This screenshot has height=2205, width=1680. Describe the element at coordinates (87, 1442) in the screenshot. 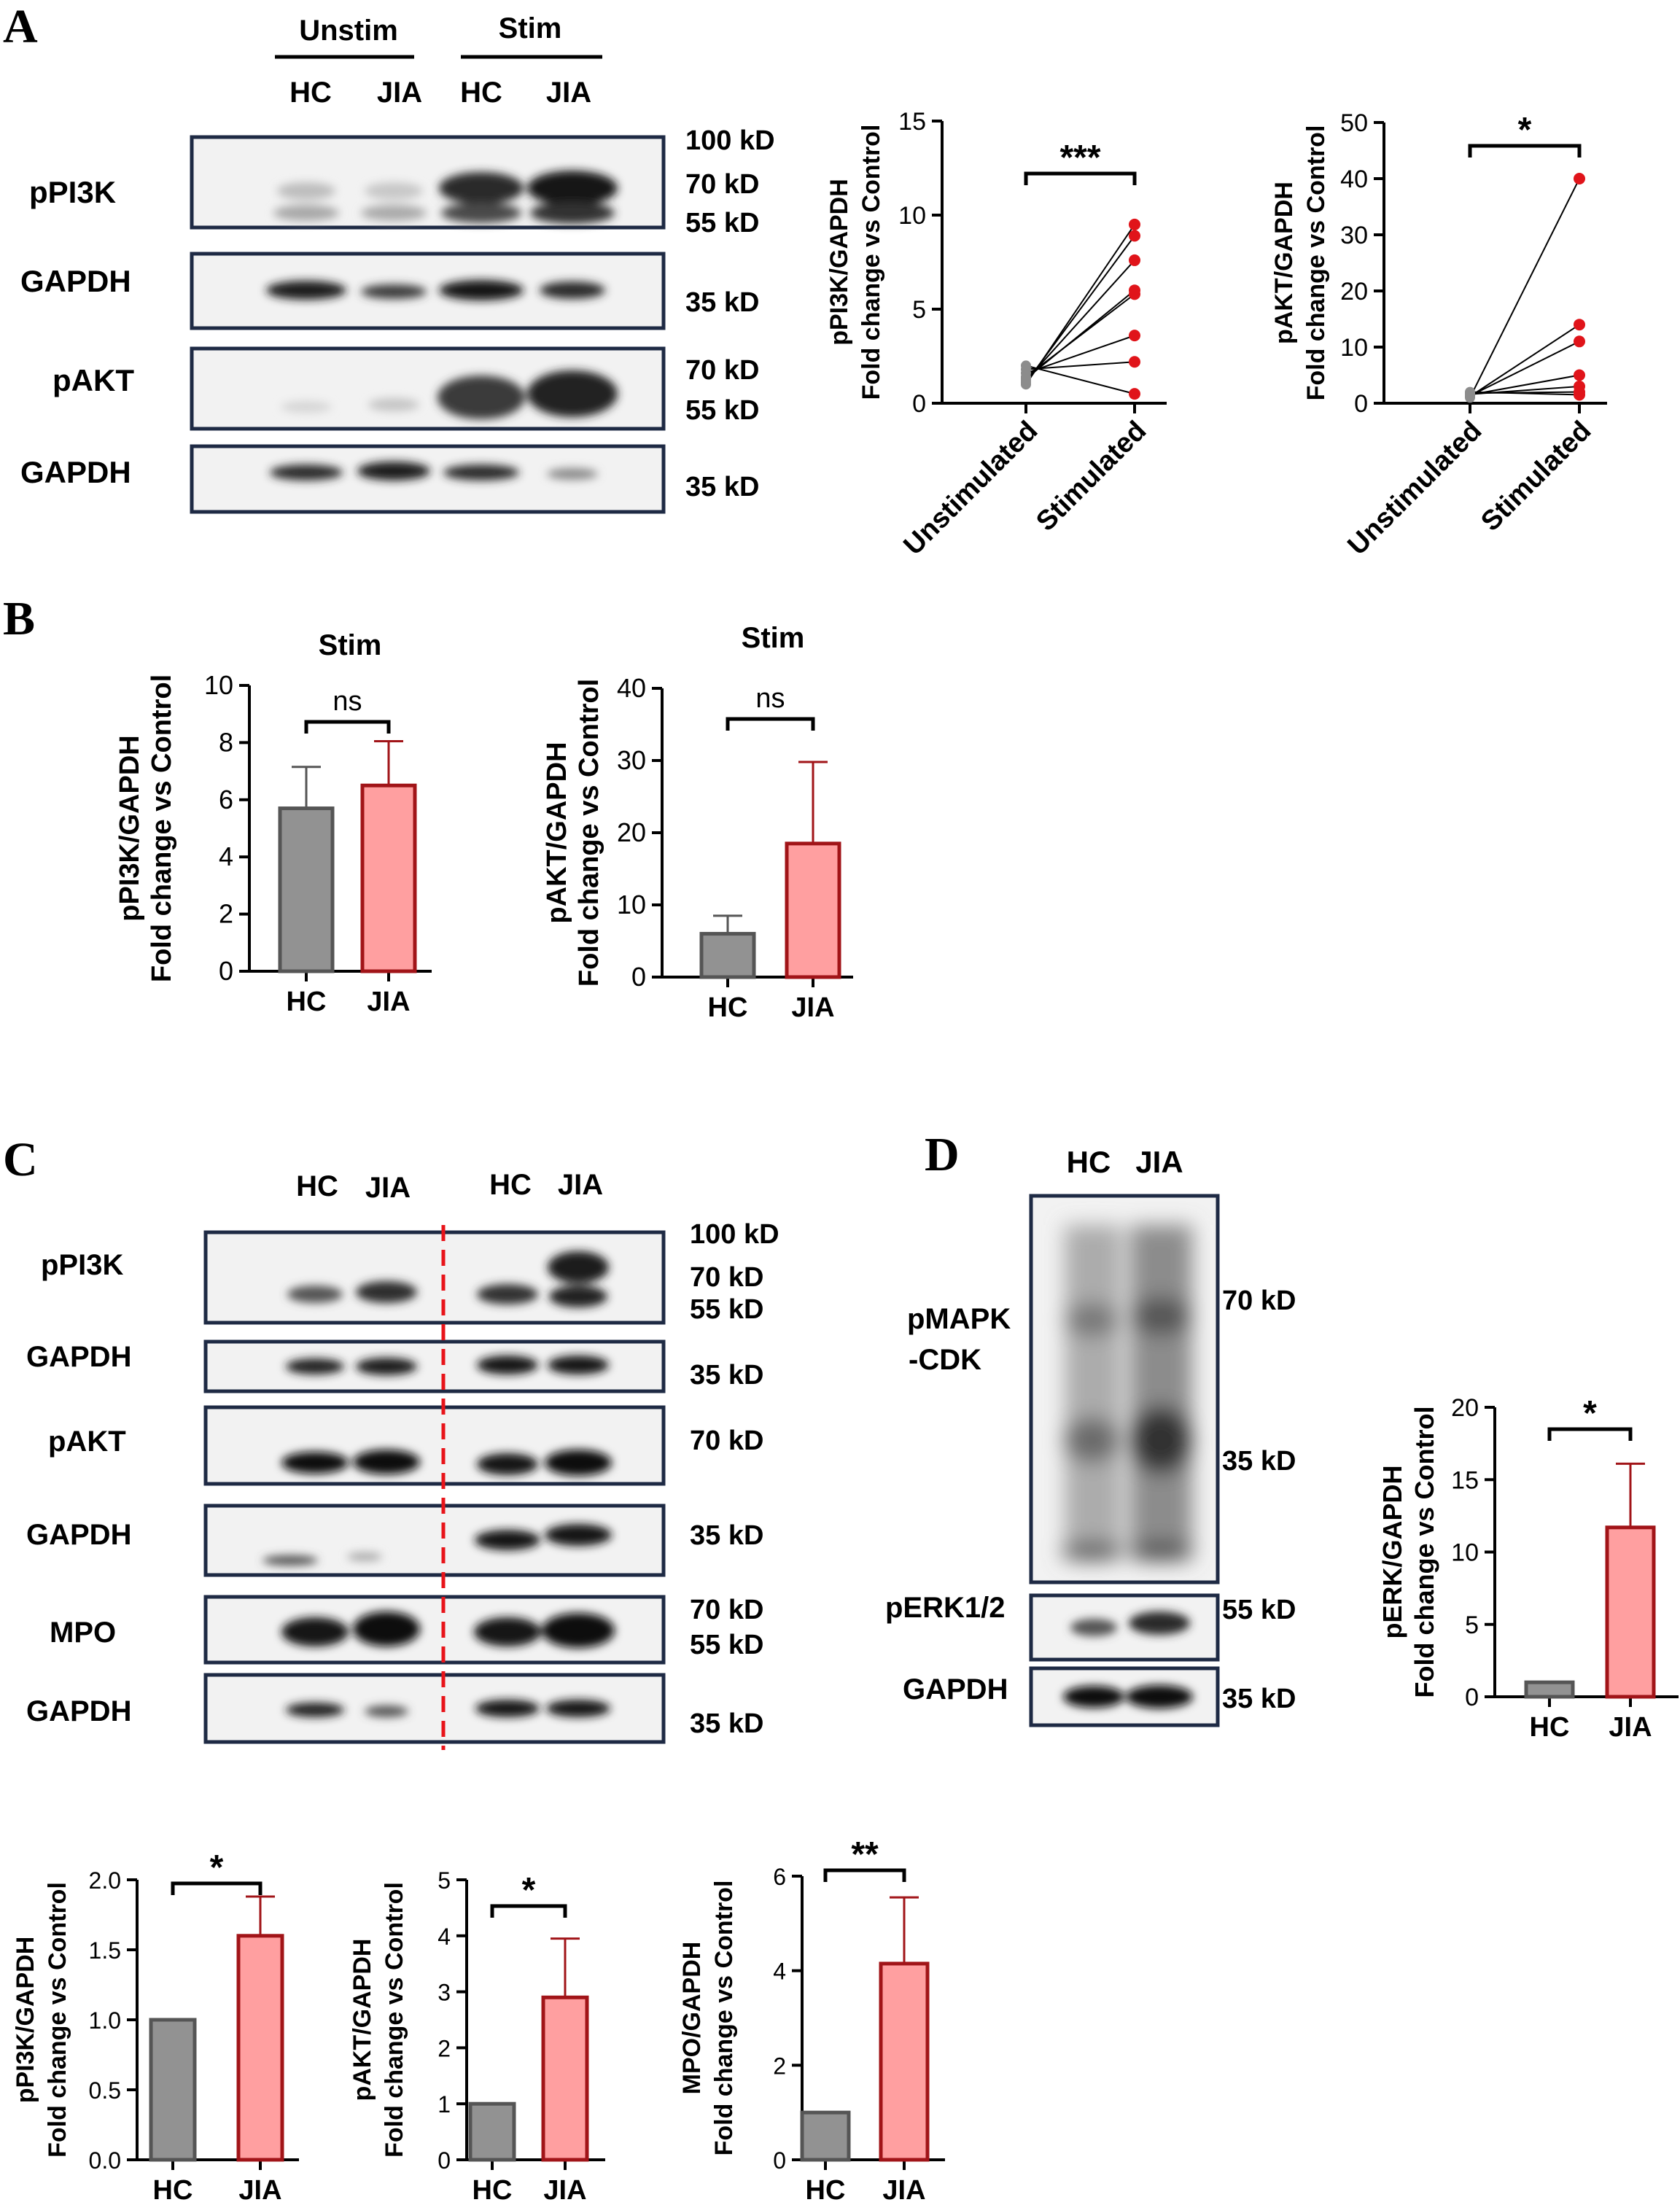

I see `blot-c-label: pAKT` at that location.